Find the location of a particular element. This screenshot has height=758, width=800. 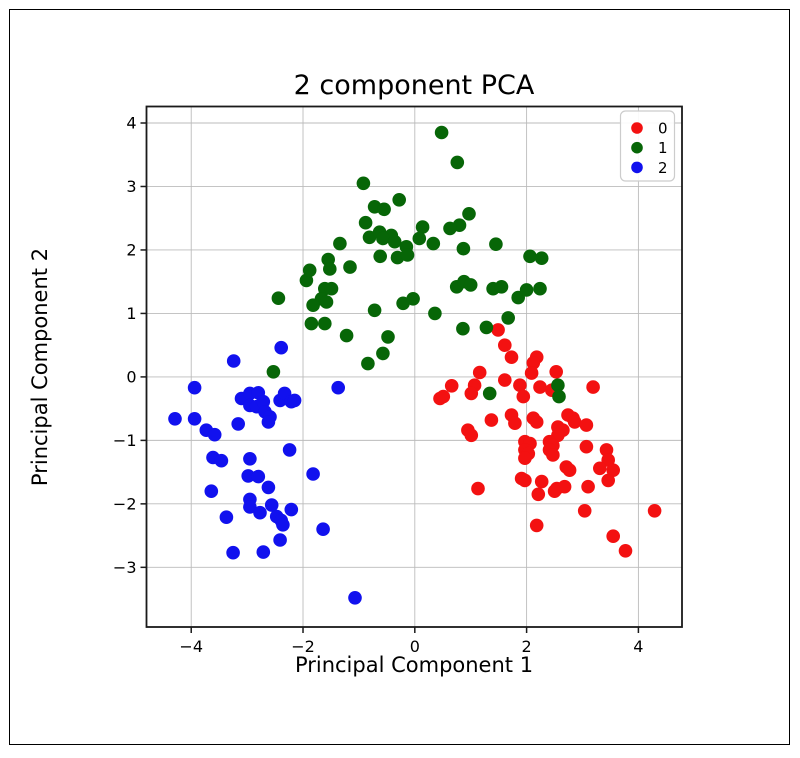

legend-label: 0 is located at coordinates (663, 129).